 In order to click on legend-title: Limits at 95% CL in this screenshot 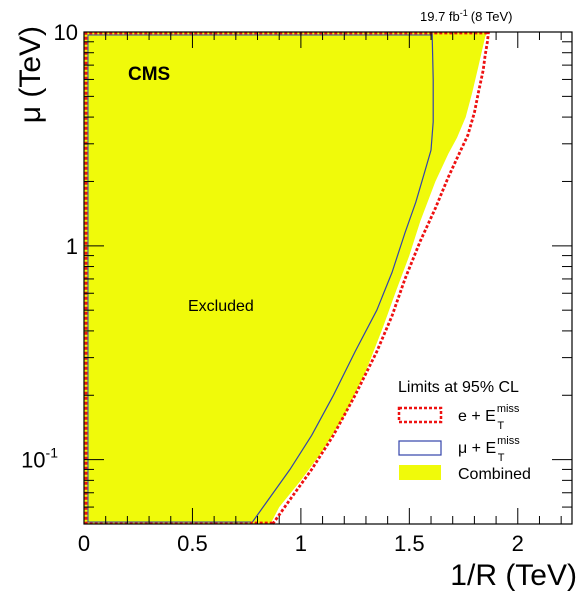, I will do `click(458, 387)`.